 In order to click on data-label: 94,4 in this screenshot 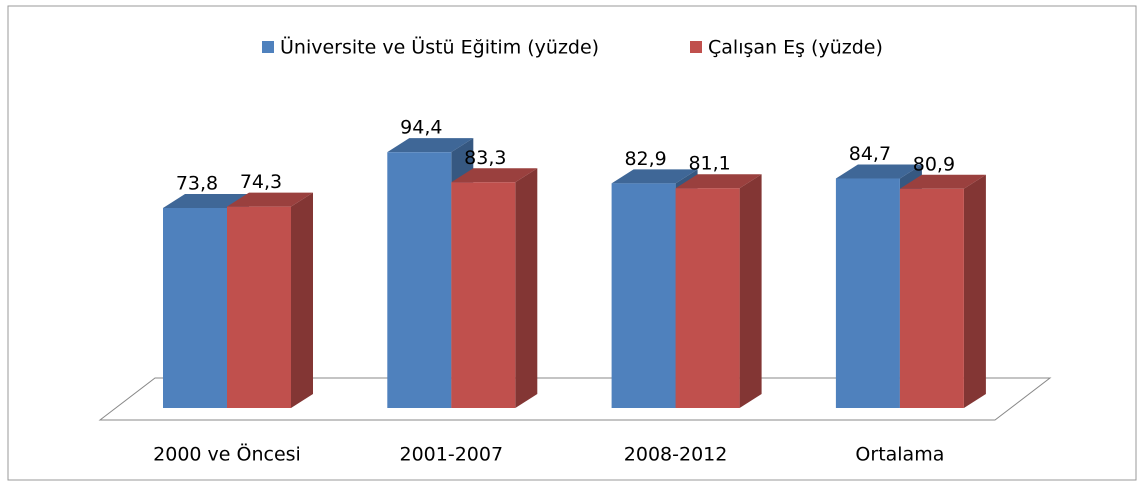, I will do `click(421, 128)`.